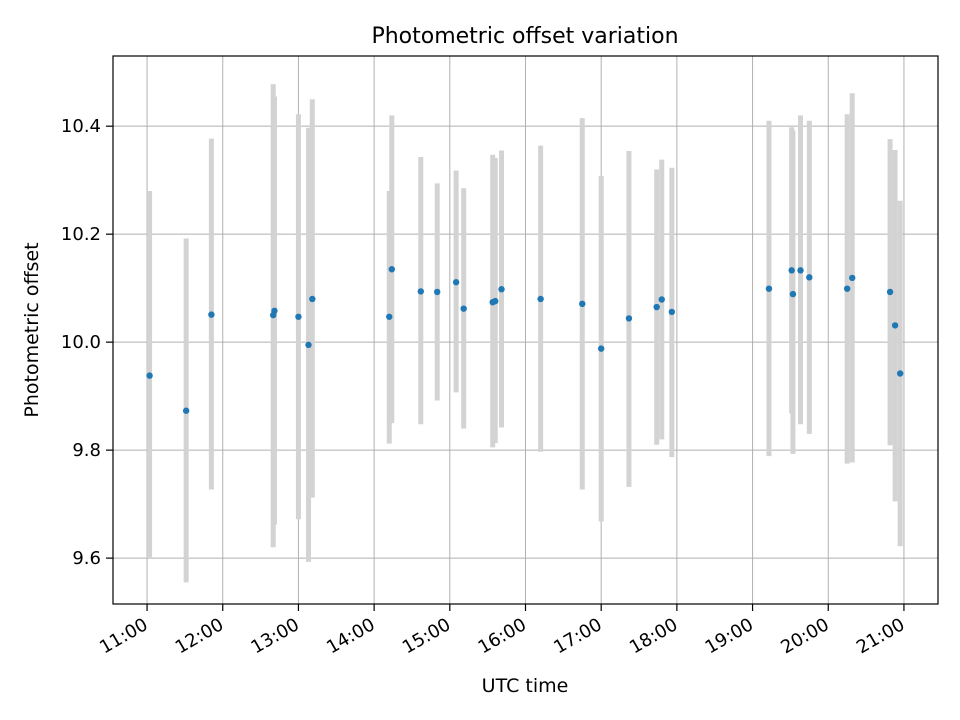  What do you see at coordinates (32, 329) in the screenshot?
I see `y-axis-label: Photometric offset` at bounding box center [32, 329].